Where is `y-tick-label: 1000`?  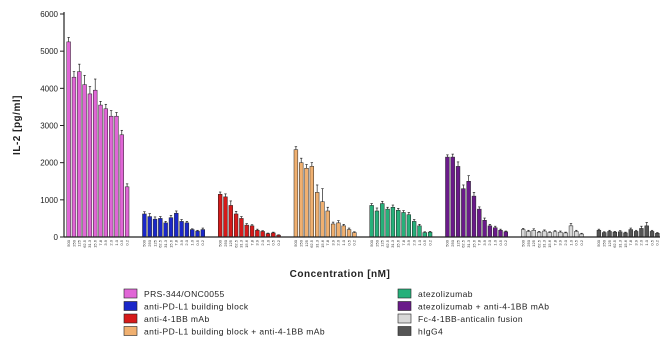
y-tick-label: 1000 is located at coordinates (49, 200).